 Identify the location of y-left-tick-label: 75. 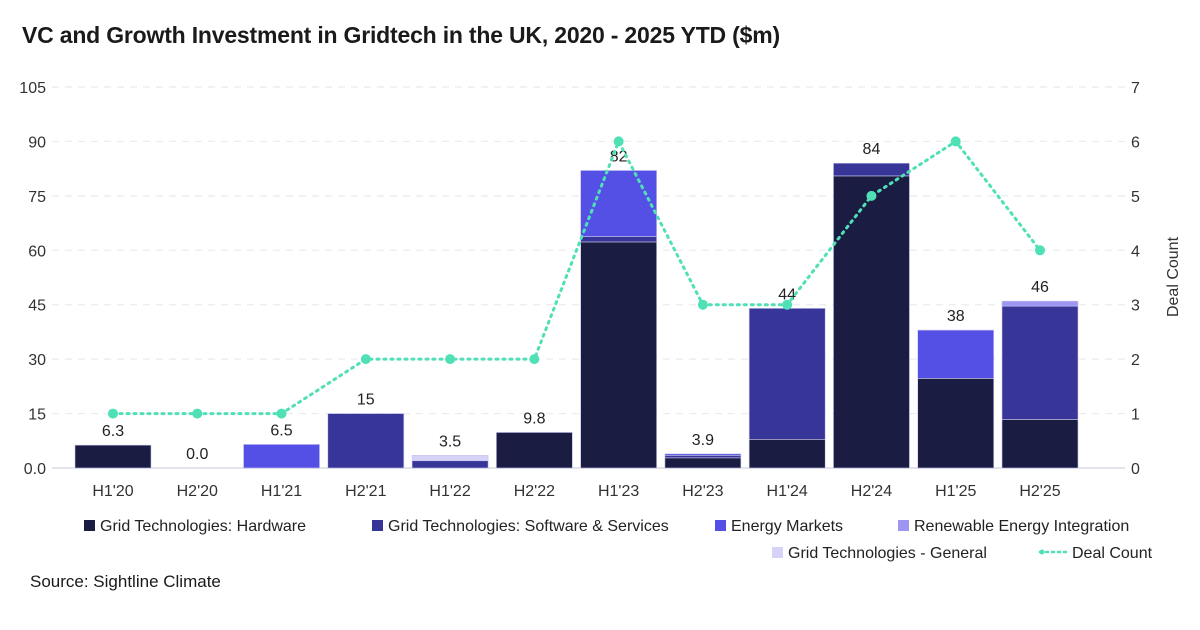
(37, 197).